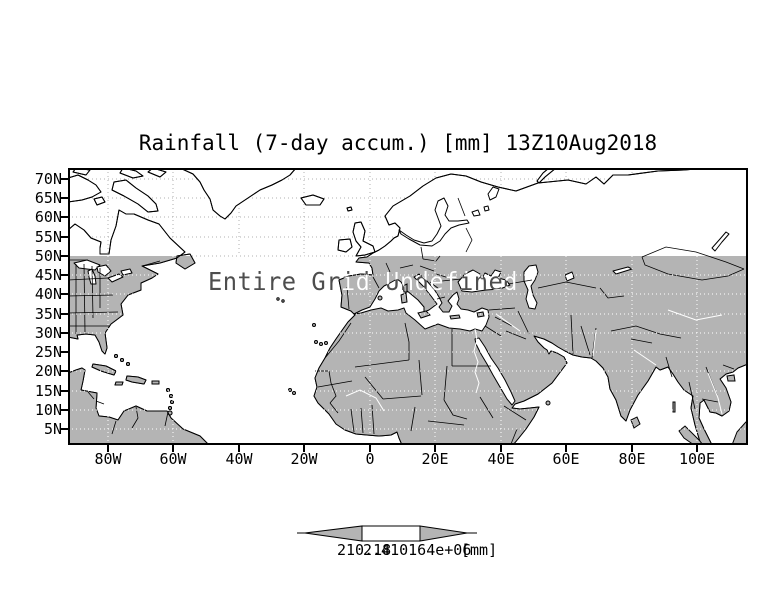 This screenshot has width=784, height=612. What do you see at coordinates (48, 217) in the screenshot?
I see `lat-axis-label: 60N` at bounding box center [48, 217].